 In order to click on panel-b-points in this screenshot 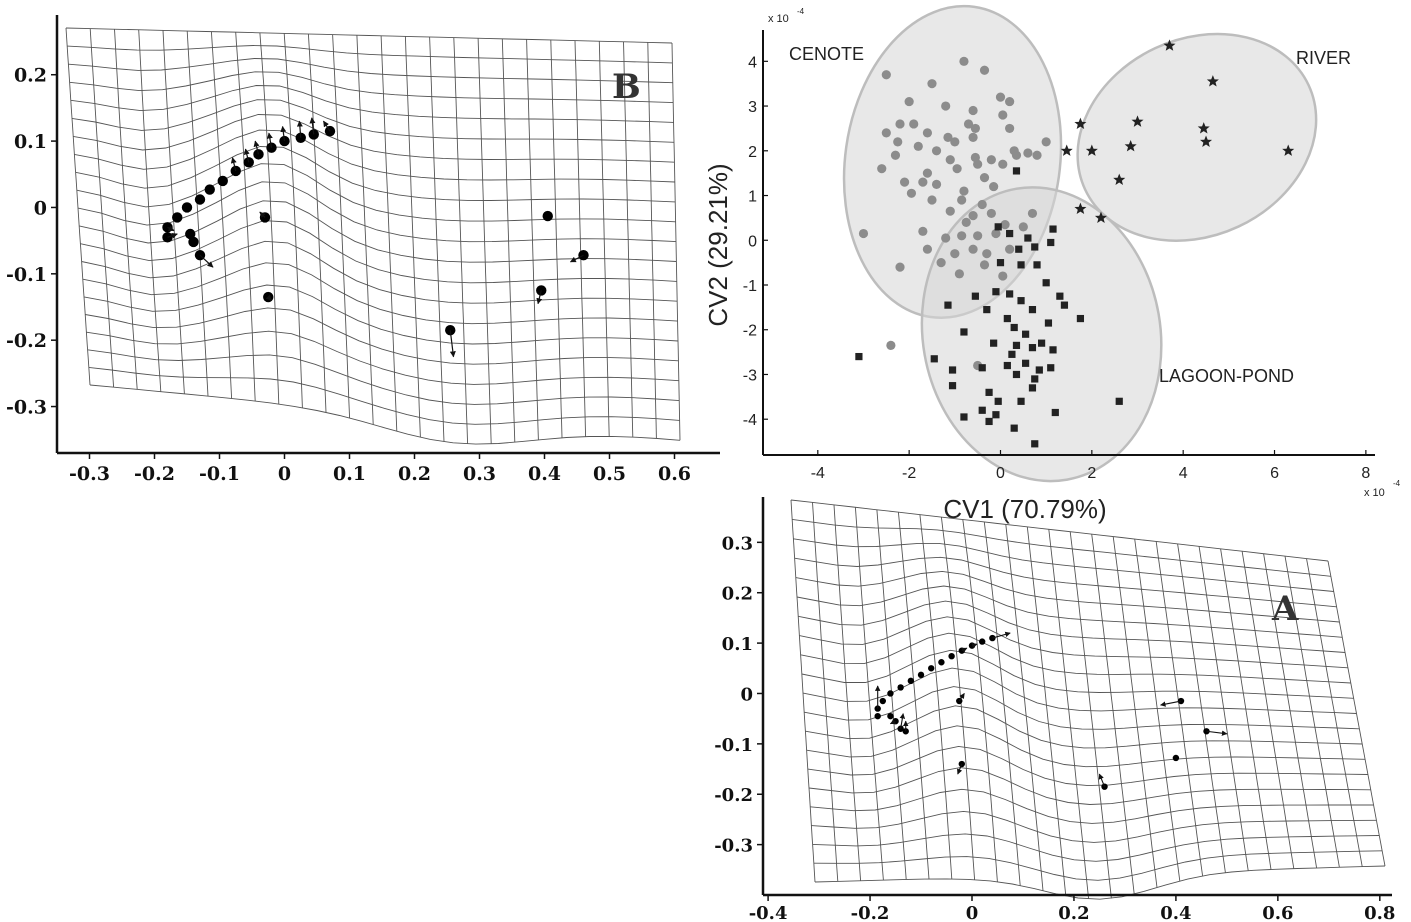, I will do `click(375, 237)`.